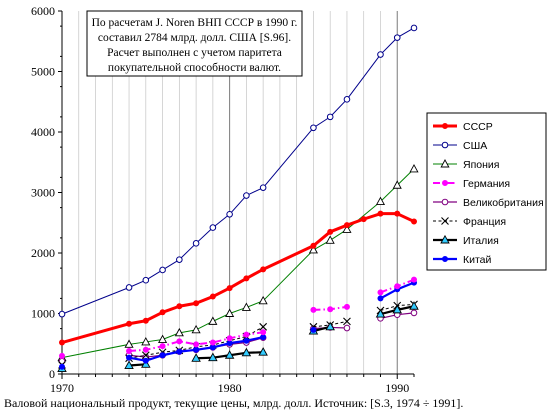  What do you see at coordinates (397, 388) in the screenshot?
I see `x-tick-label-1990: 1990` at bounding box center [397, 388].